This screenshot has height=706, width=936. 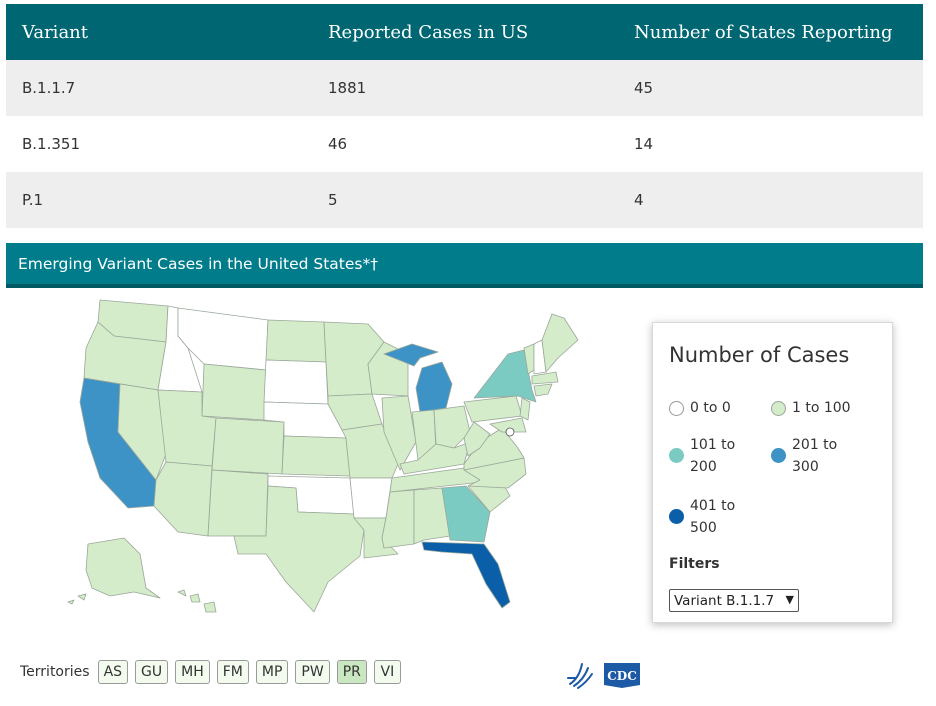 I want to click on legend-item-401-to-500: 401 to 500, so click(x=709, y=517).